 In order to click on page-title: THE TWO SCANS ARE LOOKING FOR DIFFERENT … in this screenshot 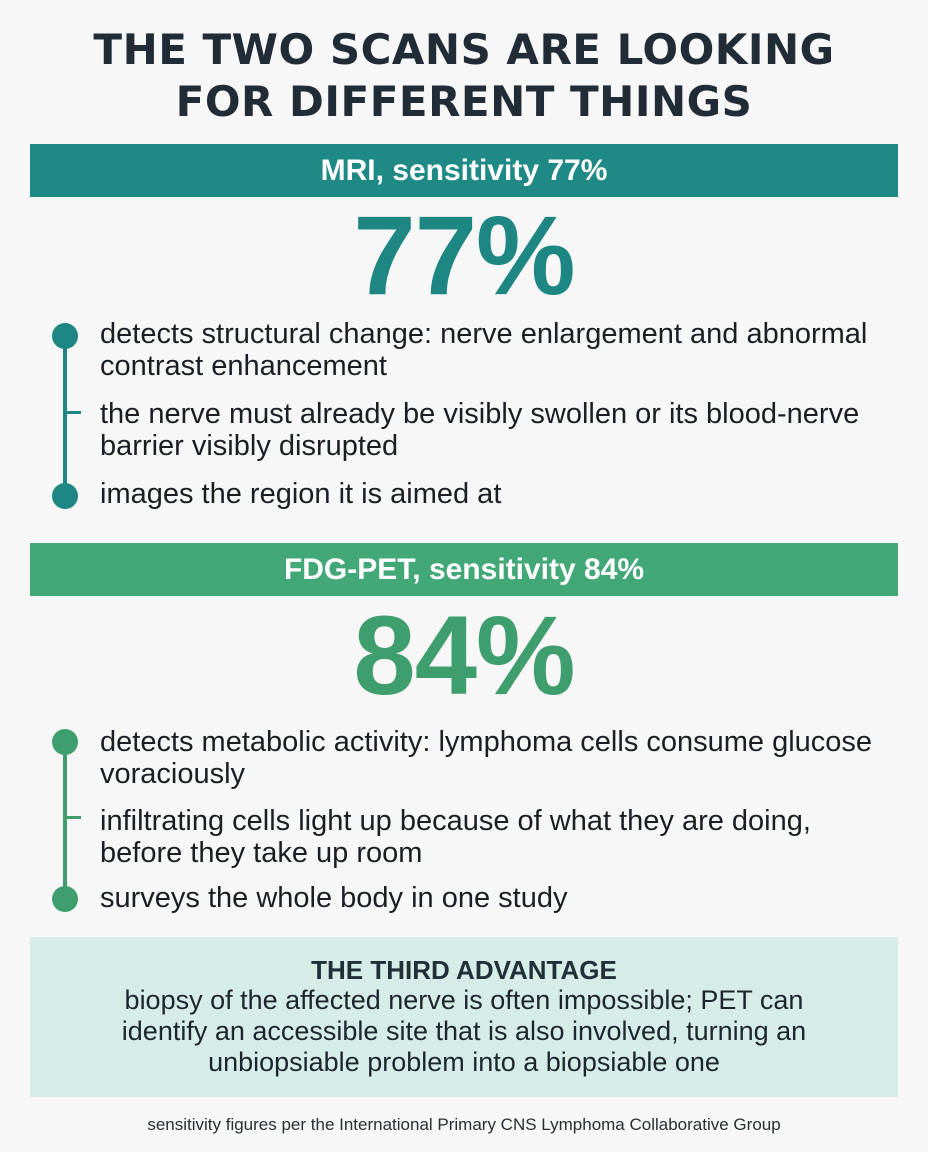, I will do `click(464, 76)`.